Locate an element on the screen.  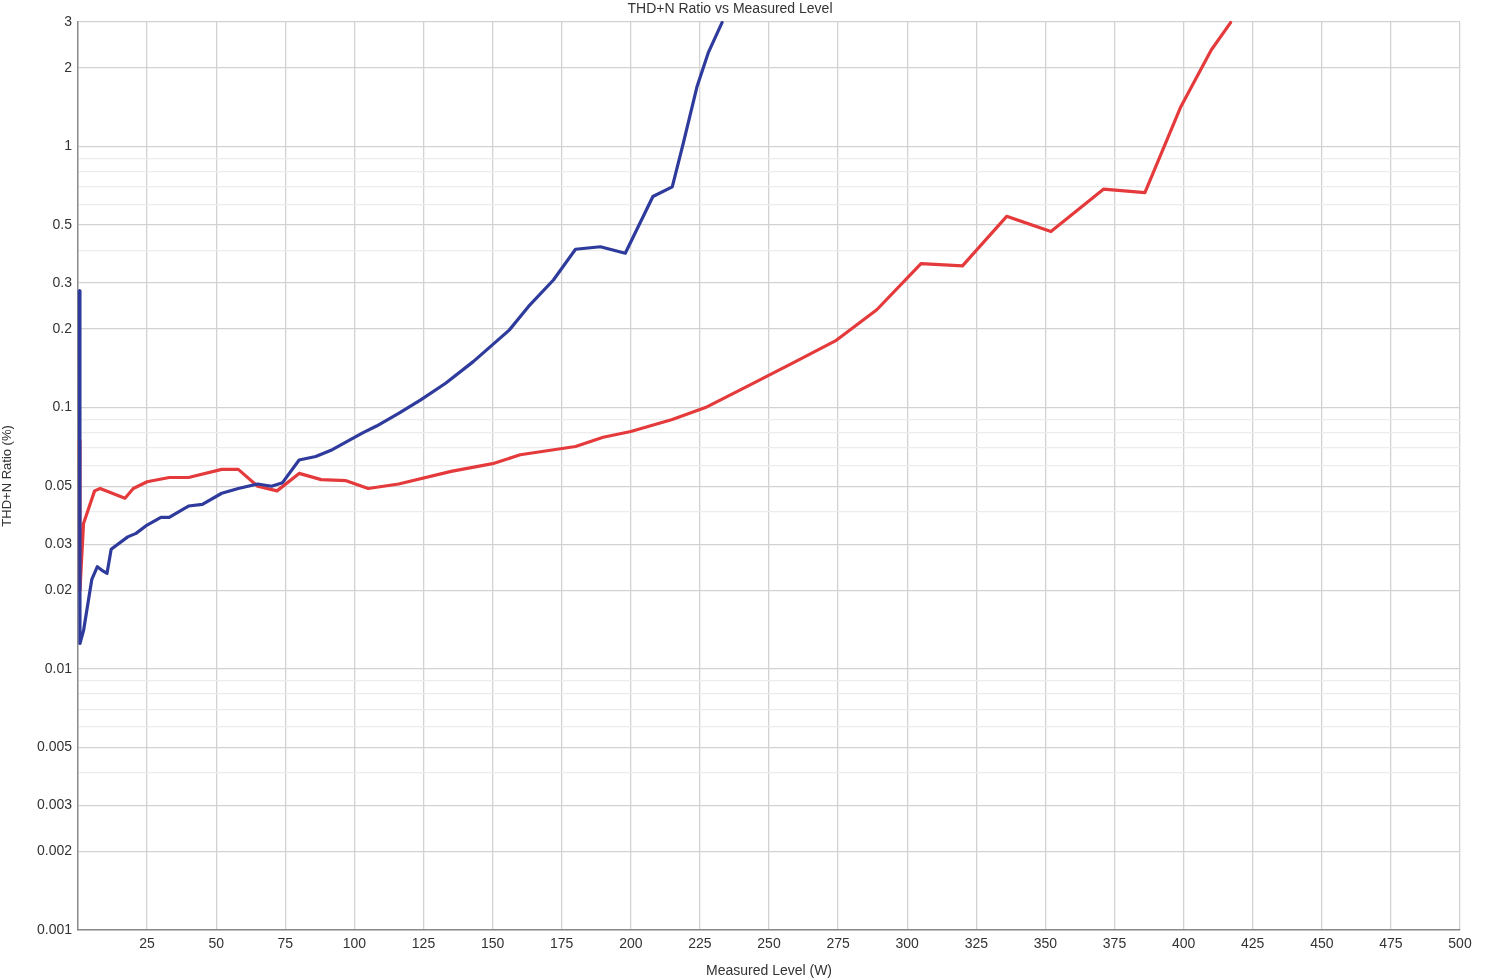
x-tick-label: 350 is located at coordinates (1045, 943).